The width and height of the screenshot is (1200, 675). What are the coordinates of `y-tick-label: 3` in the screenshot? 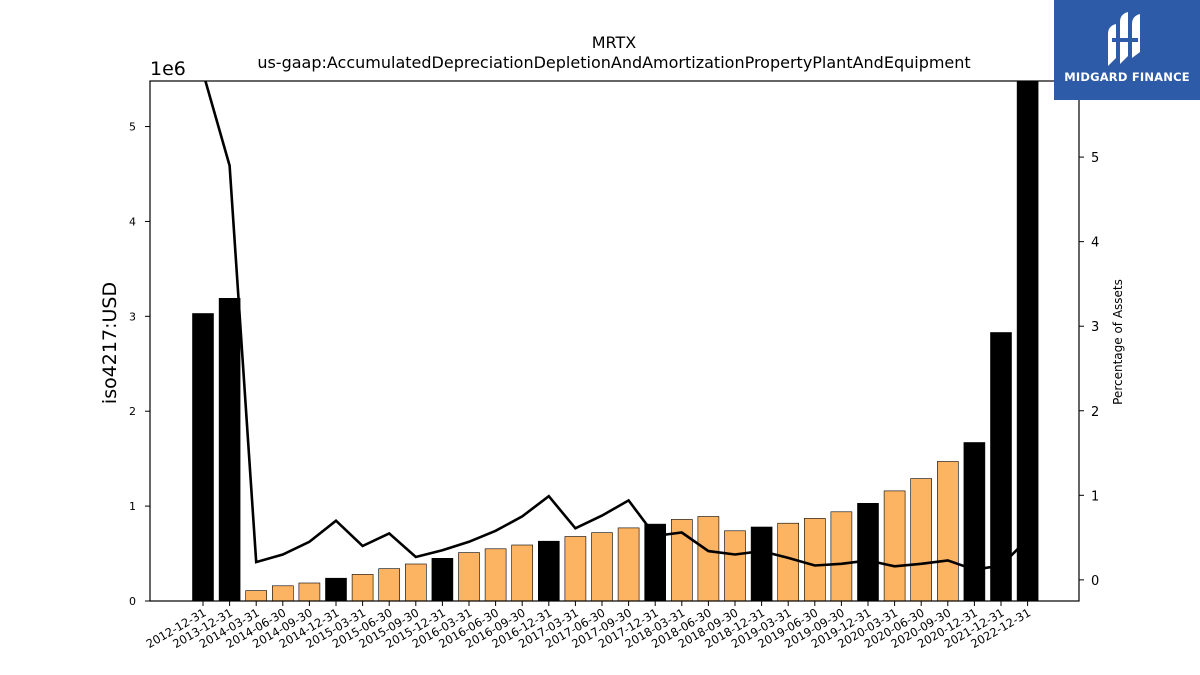 It's located at (132, 316).